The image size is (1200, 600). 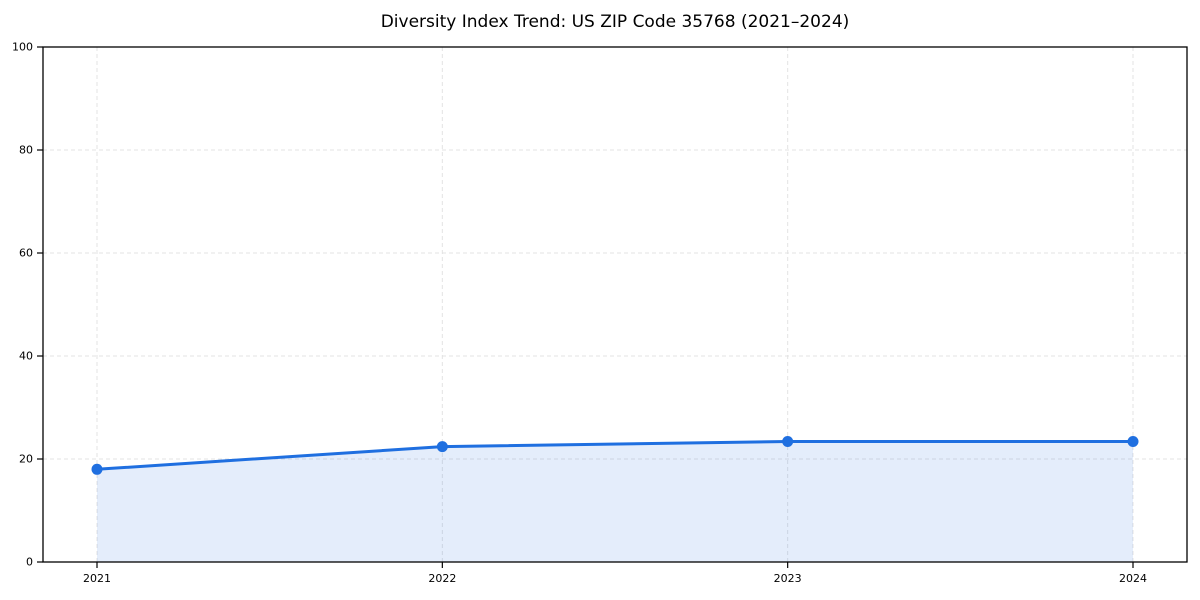 I want to click on data-point-2022, so click(x=442, y=447).